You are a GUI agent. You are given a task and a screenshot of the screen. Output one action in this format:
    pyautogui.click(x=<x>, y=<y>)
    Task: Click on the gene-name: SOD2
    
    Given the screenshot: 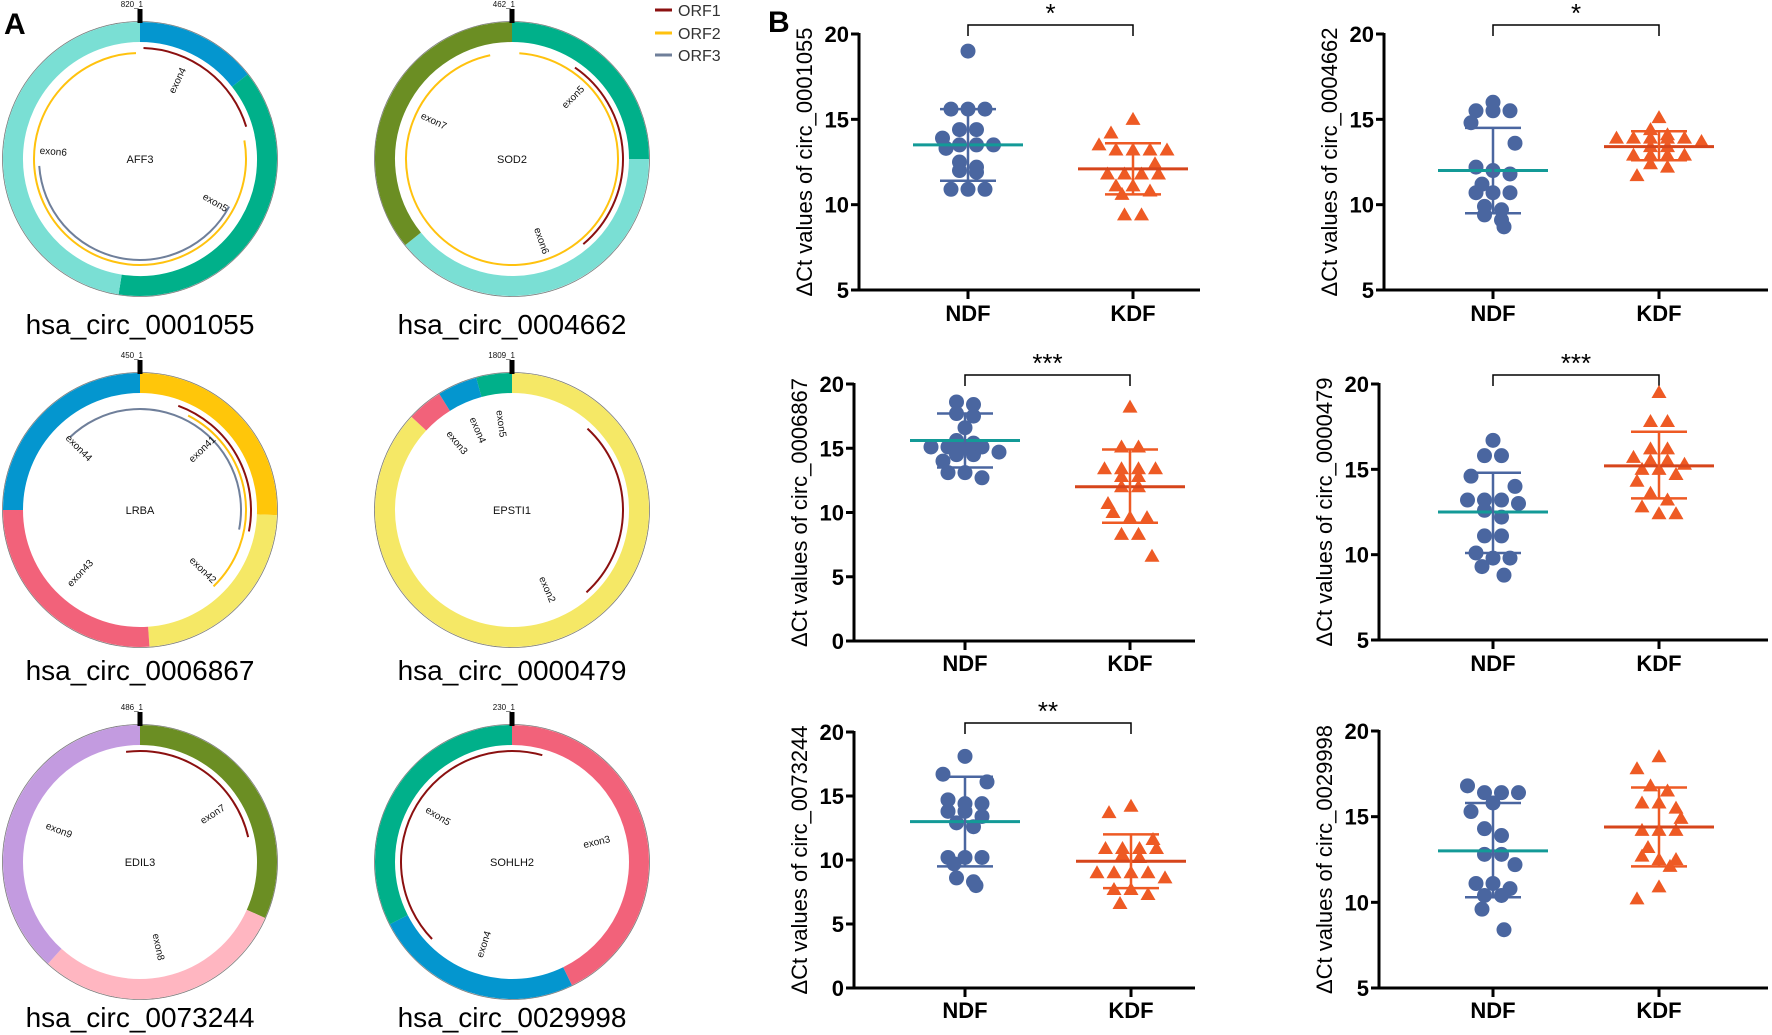 What is the action you would take?
    pyautogui.click(x=512, y=160)
    